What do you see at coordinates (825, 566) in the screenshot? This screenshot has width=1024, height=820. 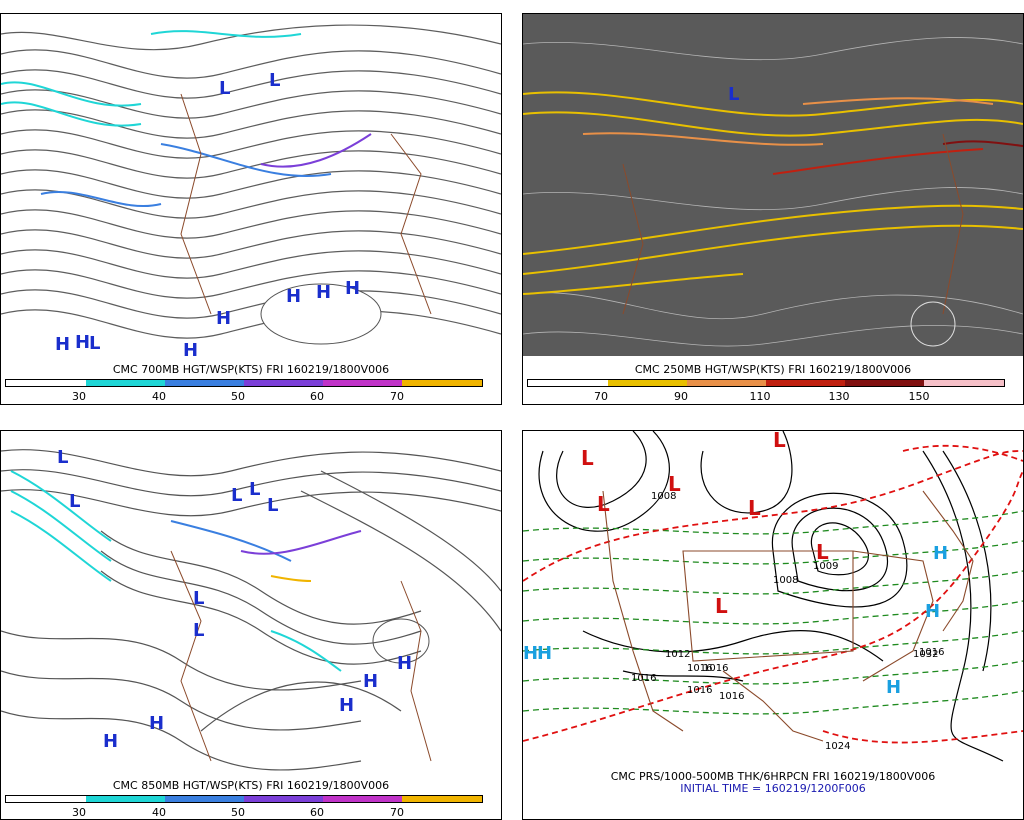 I see `isobar-label: 1009` at bounding box center [825, 566].